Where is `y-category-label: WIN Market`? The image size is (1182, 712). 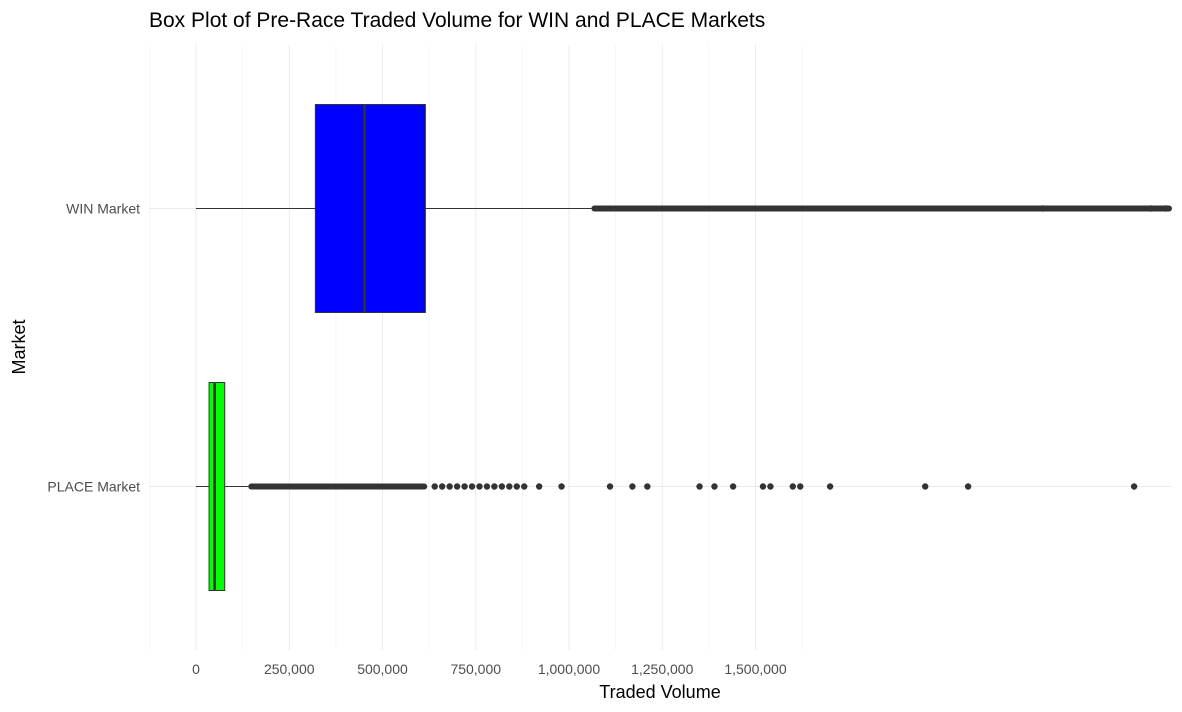
y-category-label: WIN Market is located at coordinates (103, 209).